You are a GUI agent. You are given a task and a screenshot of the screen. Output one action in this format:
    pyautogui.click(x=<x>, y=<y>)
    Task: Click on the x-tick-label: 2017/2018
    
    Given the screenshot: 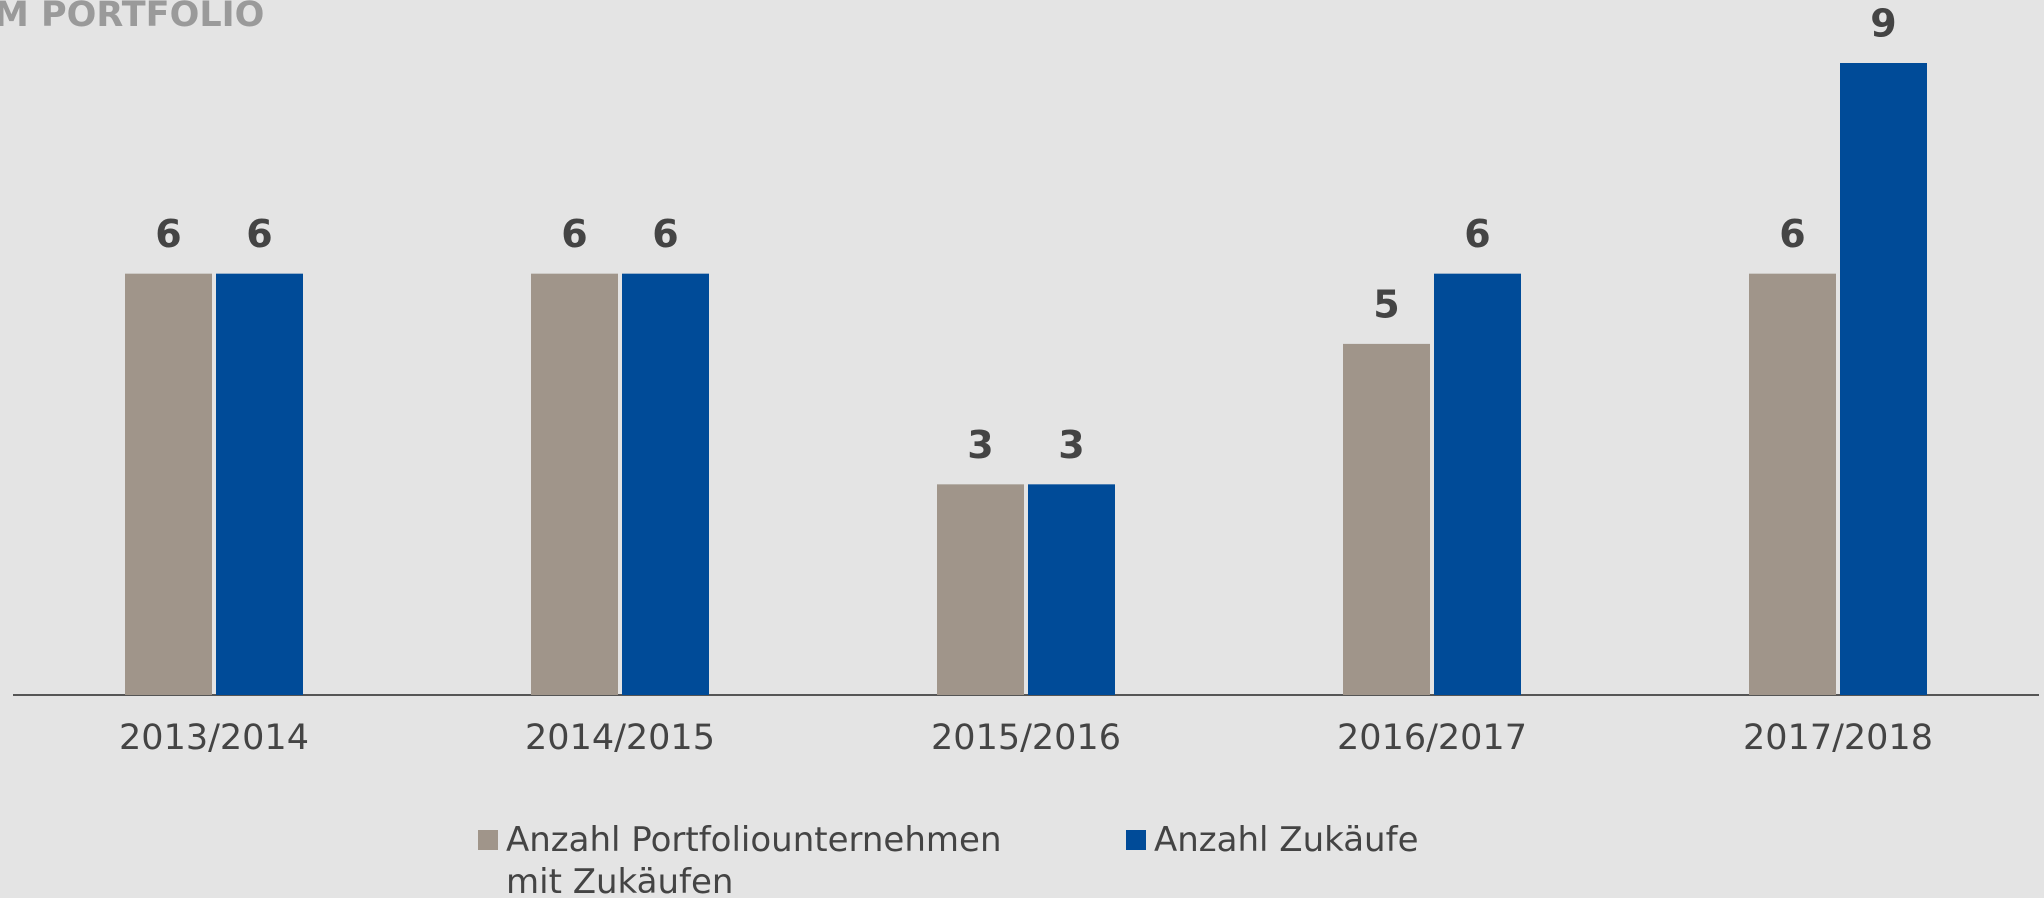 What is the action you would take?
    pyautogui.click(x=1838, y=738)
    